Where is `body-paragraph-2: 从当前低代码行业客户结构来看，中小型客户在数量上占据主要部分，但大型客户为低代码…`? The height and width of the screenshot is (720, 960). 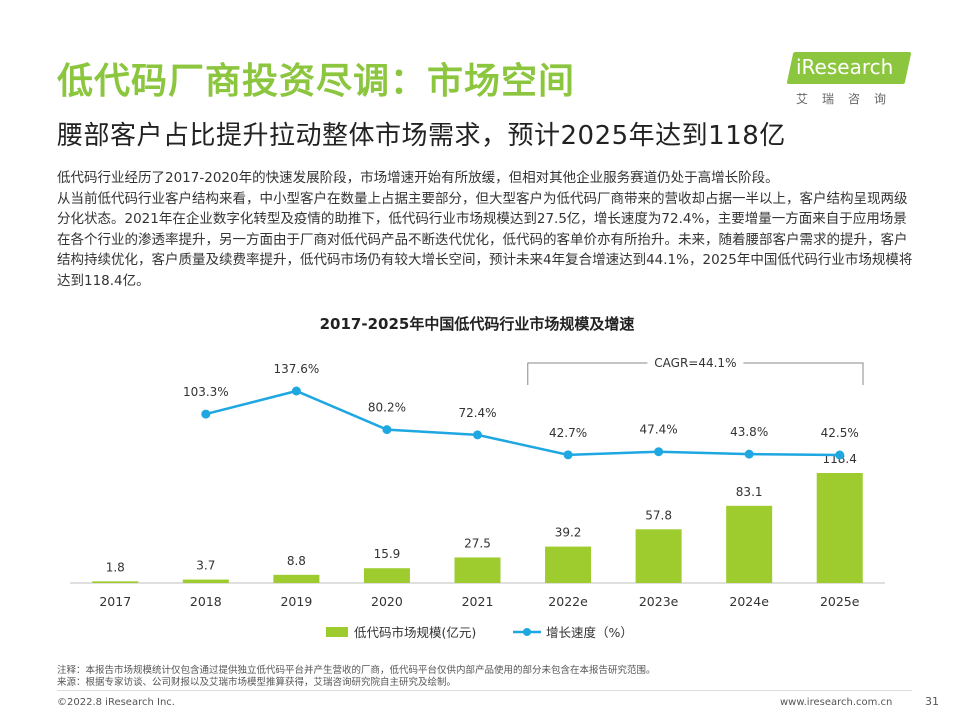 body-paragraph-2: 从当前低代码行业客户结构来看，中小型客户在数量上占据主要部分，但大型客户为低代码… is located at coordinates (485, 239).